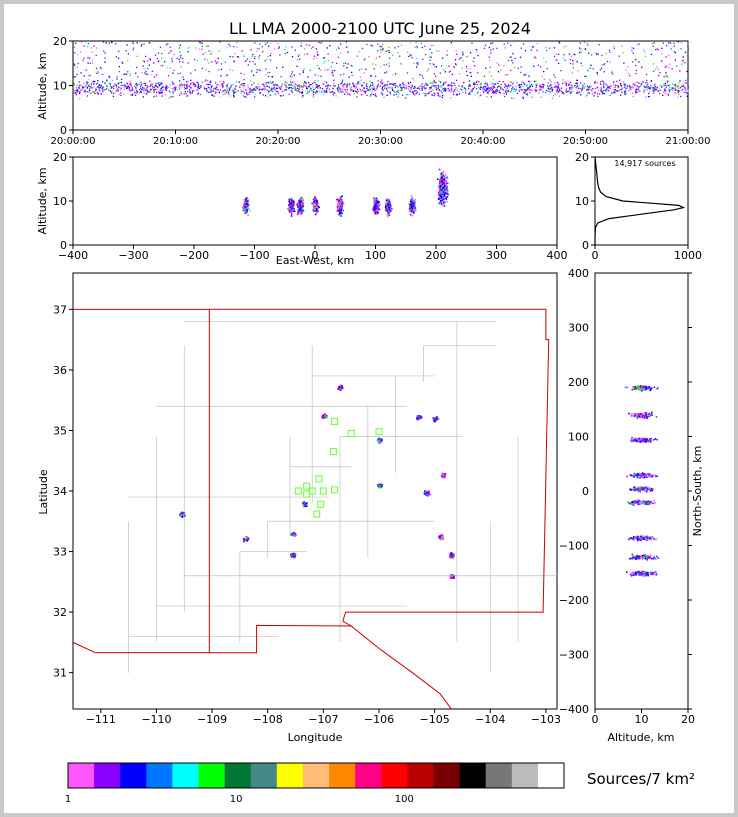 The width and height of the screenshot is (738, 817). Describe the element at coordinates (496, 255) in the screenshot. I see `eastwest-x-tick-label: 300` at that location.